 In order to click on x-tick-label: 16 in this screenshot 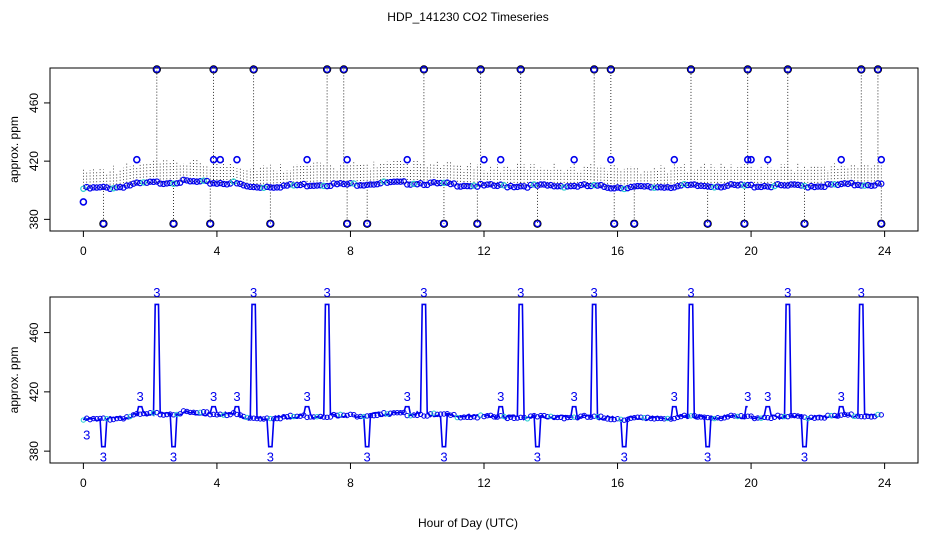, I will do `click(618, 483)`.